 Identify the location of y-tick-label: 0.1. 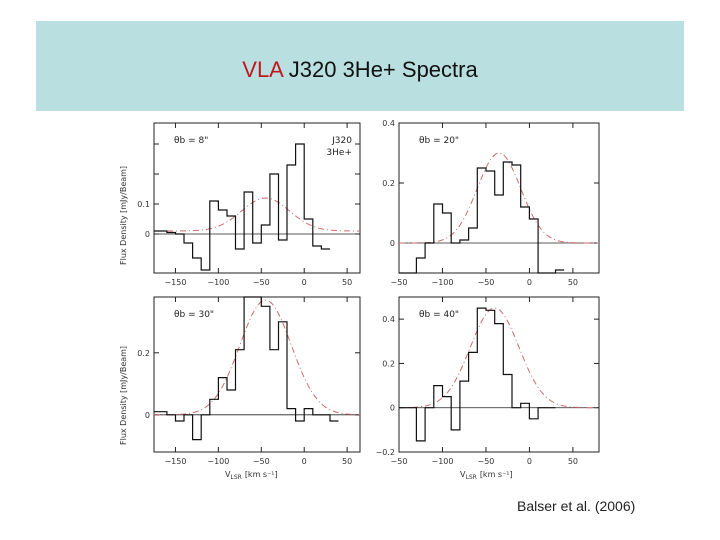
(143, 204).